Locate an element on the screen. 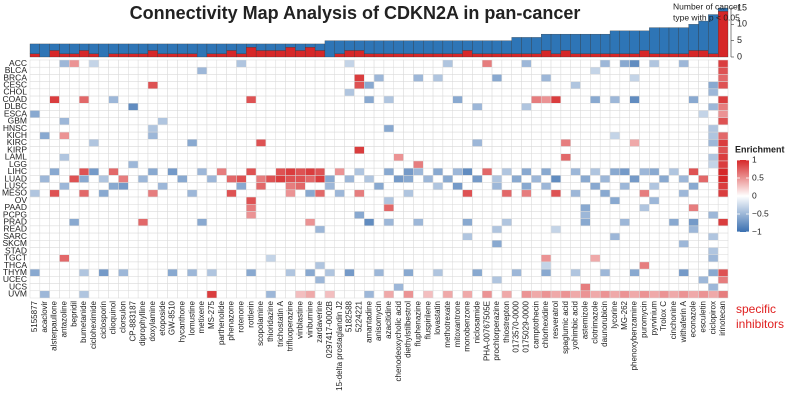  column-label: thioridazine is located at coordinates (270, 320).